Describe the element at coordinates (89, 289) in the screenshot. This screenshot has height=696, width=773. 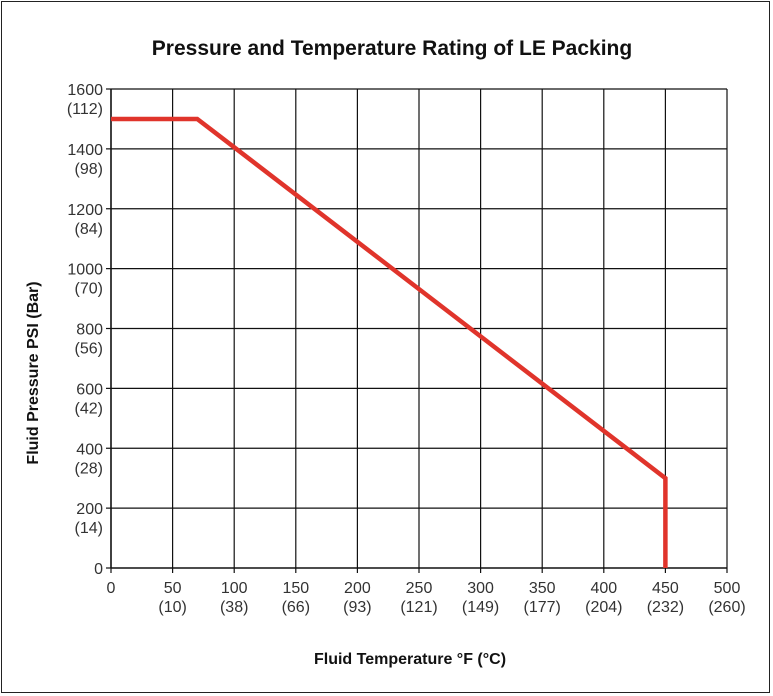
I see `y-tick-sublabel: (70)` at that location.